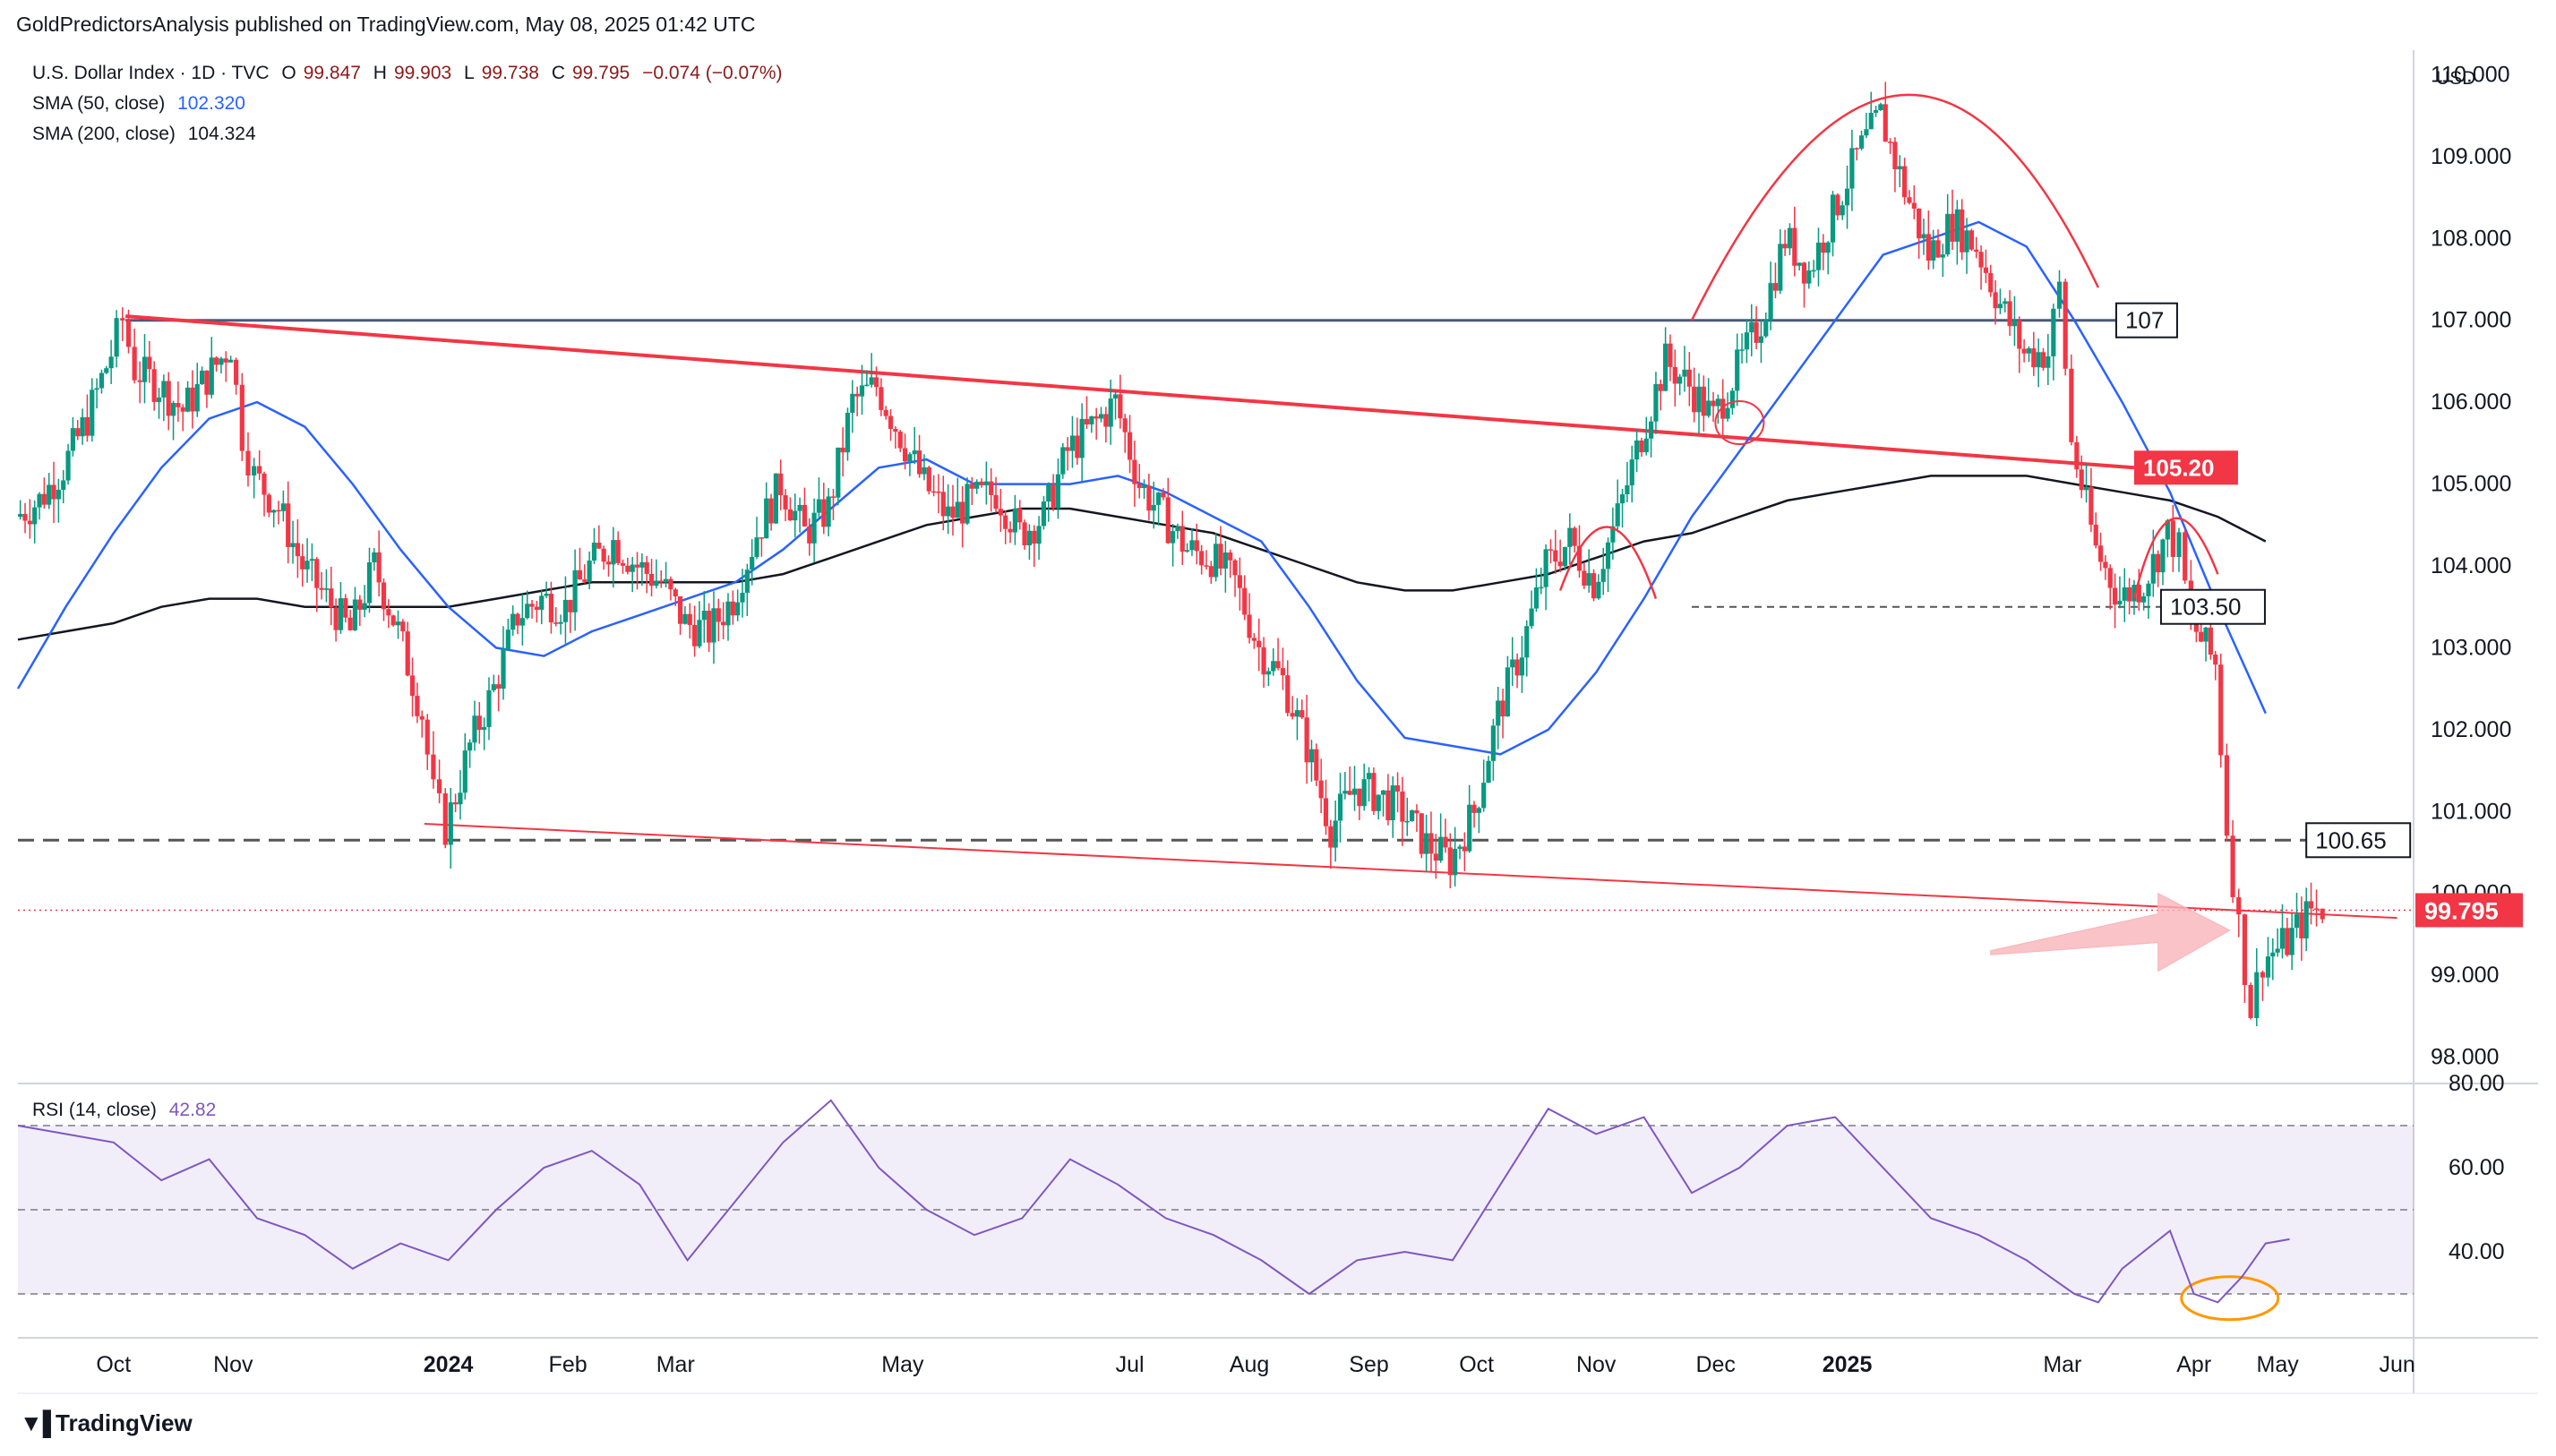  What do you see at coordinates (106, 1423) in the screenshot?
I see `tradingview-logo: ▼▌TradingView` at bounding box center [106, 1423].